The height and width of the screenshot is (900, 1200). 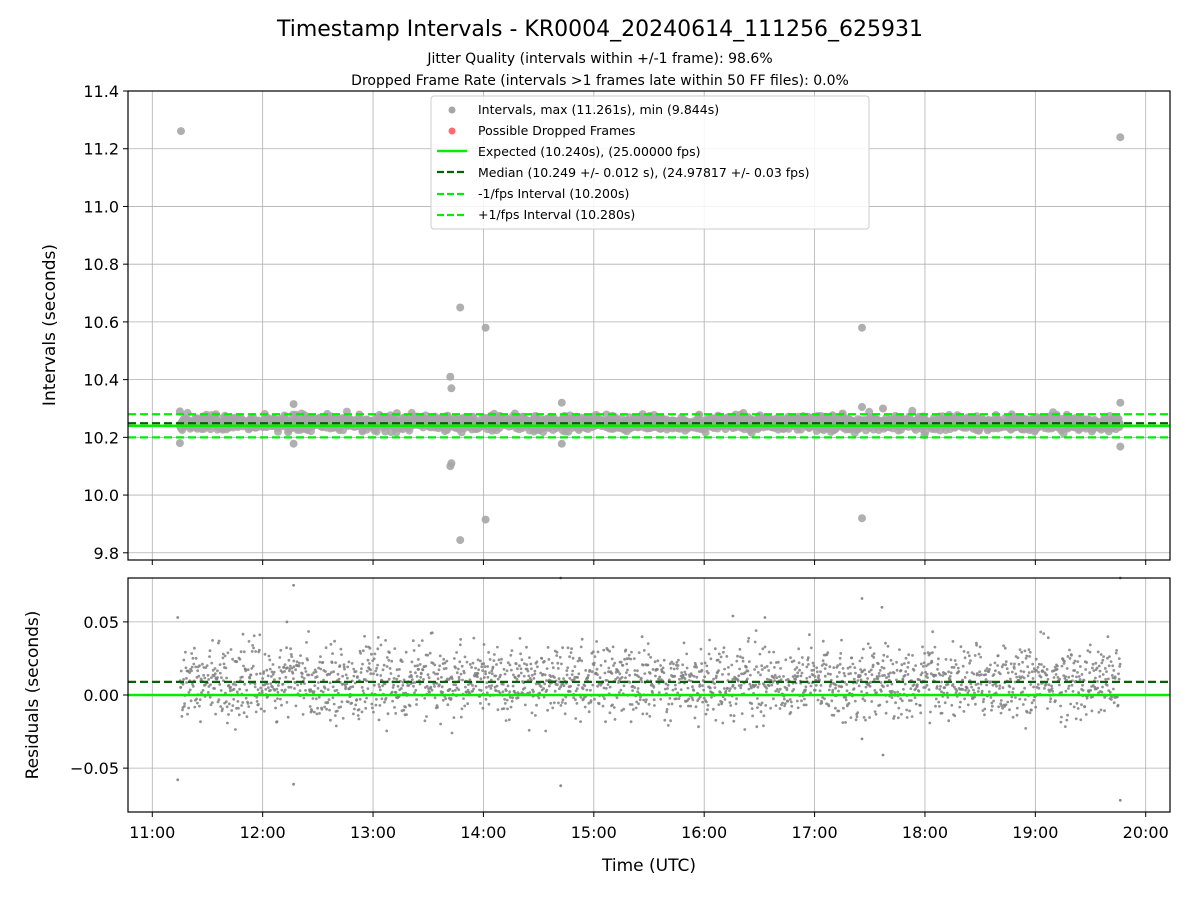 What do you see at coordinates (1035, 832) in the screenshot?
I see `x-tick-label: 19:00` at bounding box center [1035, 832].